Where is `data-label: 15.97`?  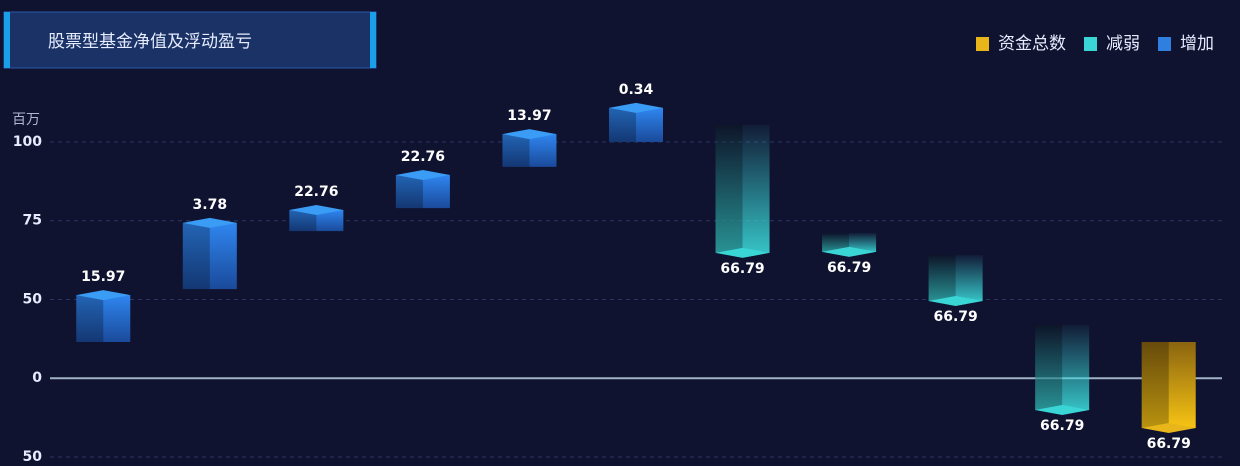
data-label: 15.97 is located at coordinates (103, 277).